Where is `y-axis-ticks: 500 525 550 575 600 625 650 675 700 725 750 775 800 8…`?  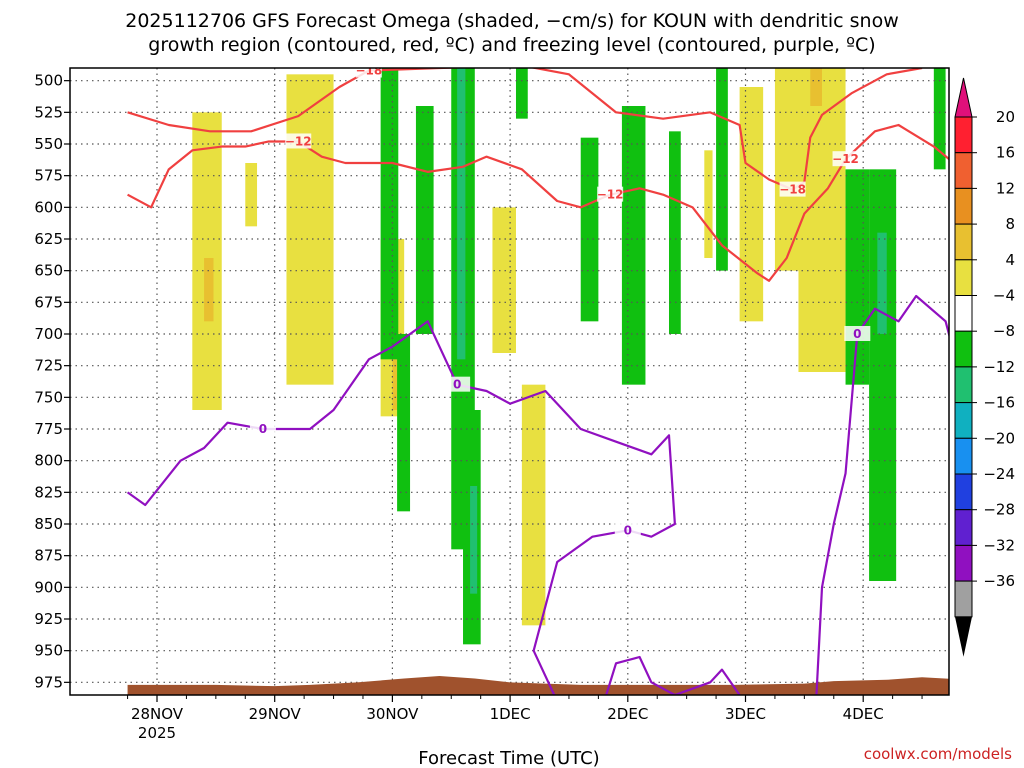
y-axis-ticks: 500 525 550 575 600 625 650 675 700 725 750 775 800 8… is located at coordinates (52, 381).